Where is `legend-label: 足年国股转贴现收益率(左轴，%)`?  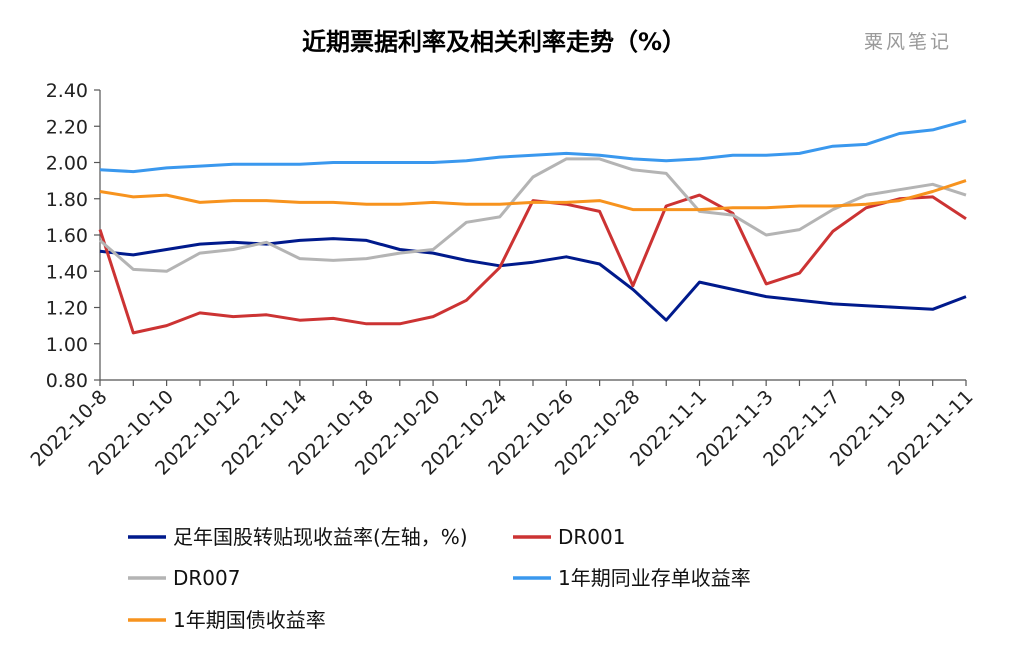
legend-label: 足年国股转贴现收益率(左轴，%) is located at coordinates (320, 537).